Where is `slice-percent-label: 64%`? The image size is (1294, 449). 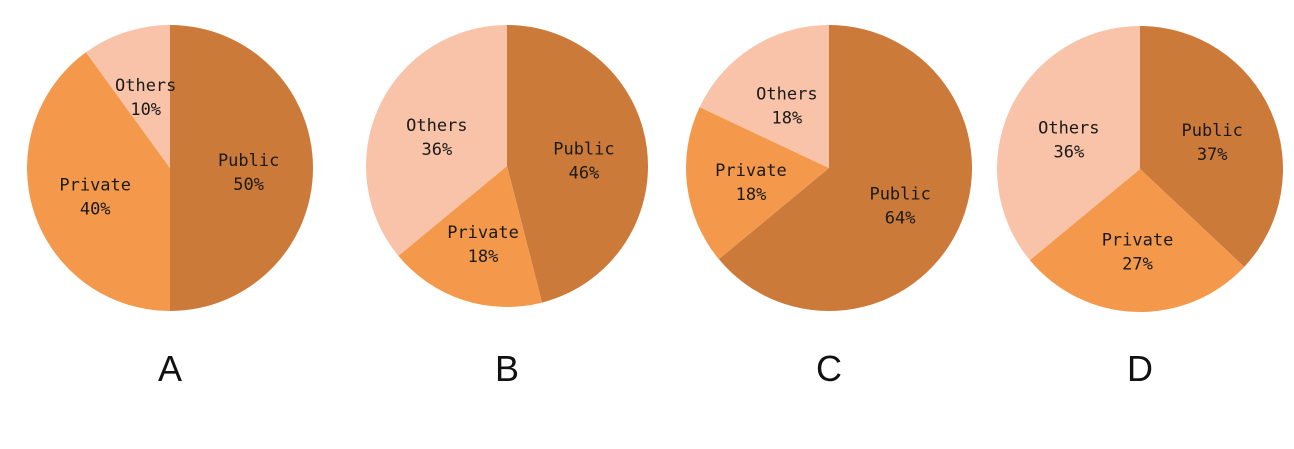 slice-percent-label: 64% is located at coordinates (900, 218).